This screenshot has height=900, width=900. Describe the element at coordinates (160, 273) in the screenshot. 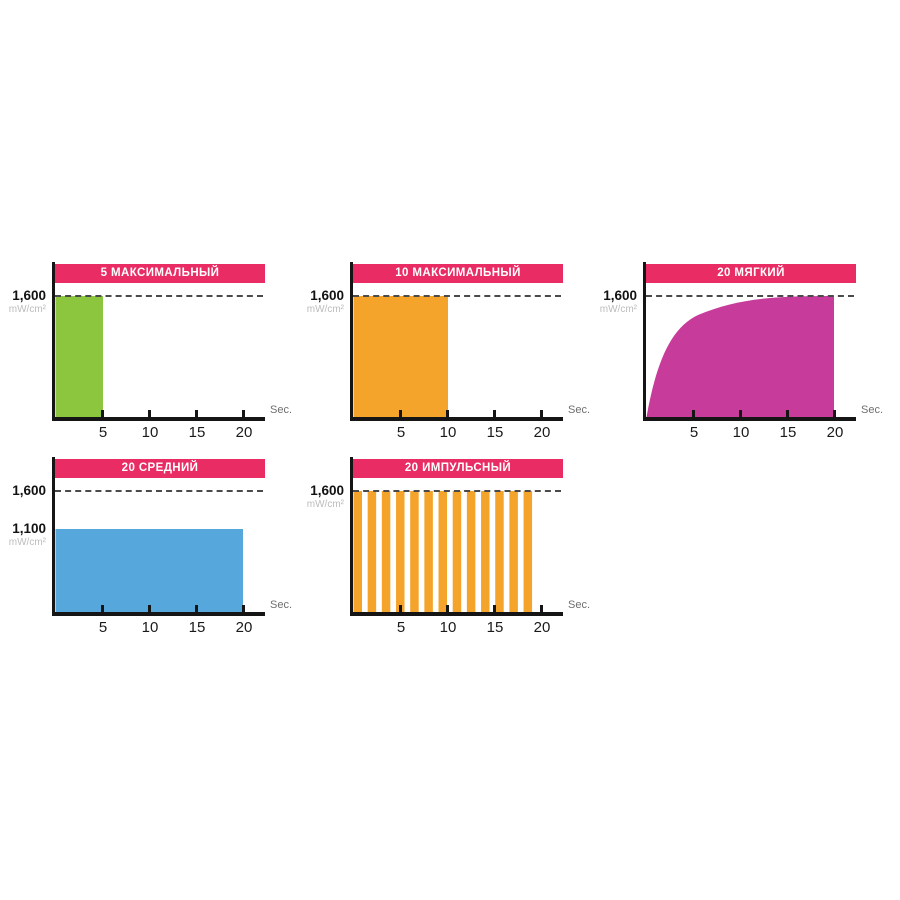

I see `chart-title-bar: 5 МАКСИМАЛЬНЫЙ` at that location.